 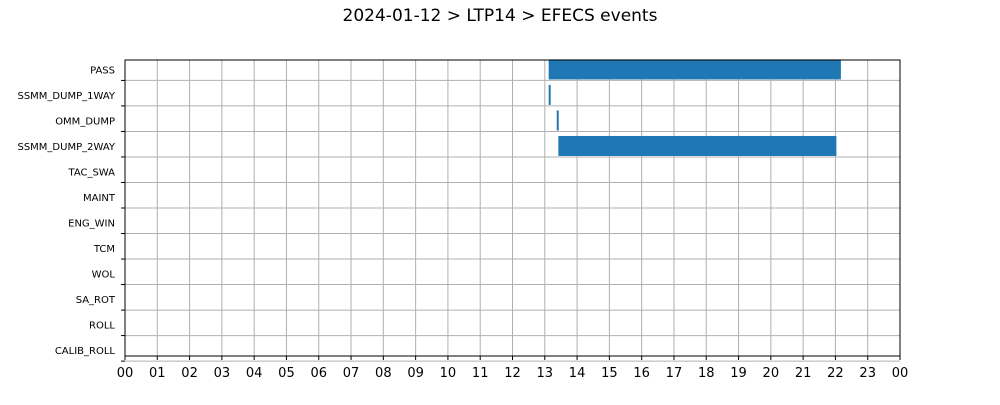 I want to click on y-tick-label: PASS, so click(x=102, y=70).